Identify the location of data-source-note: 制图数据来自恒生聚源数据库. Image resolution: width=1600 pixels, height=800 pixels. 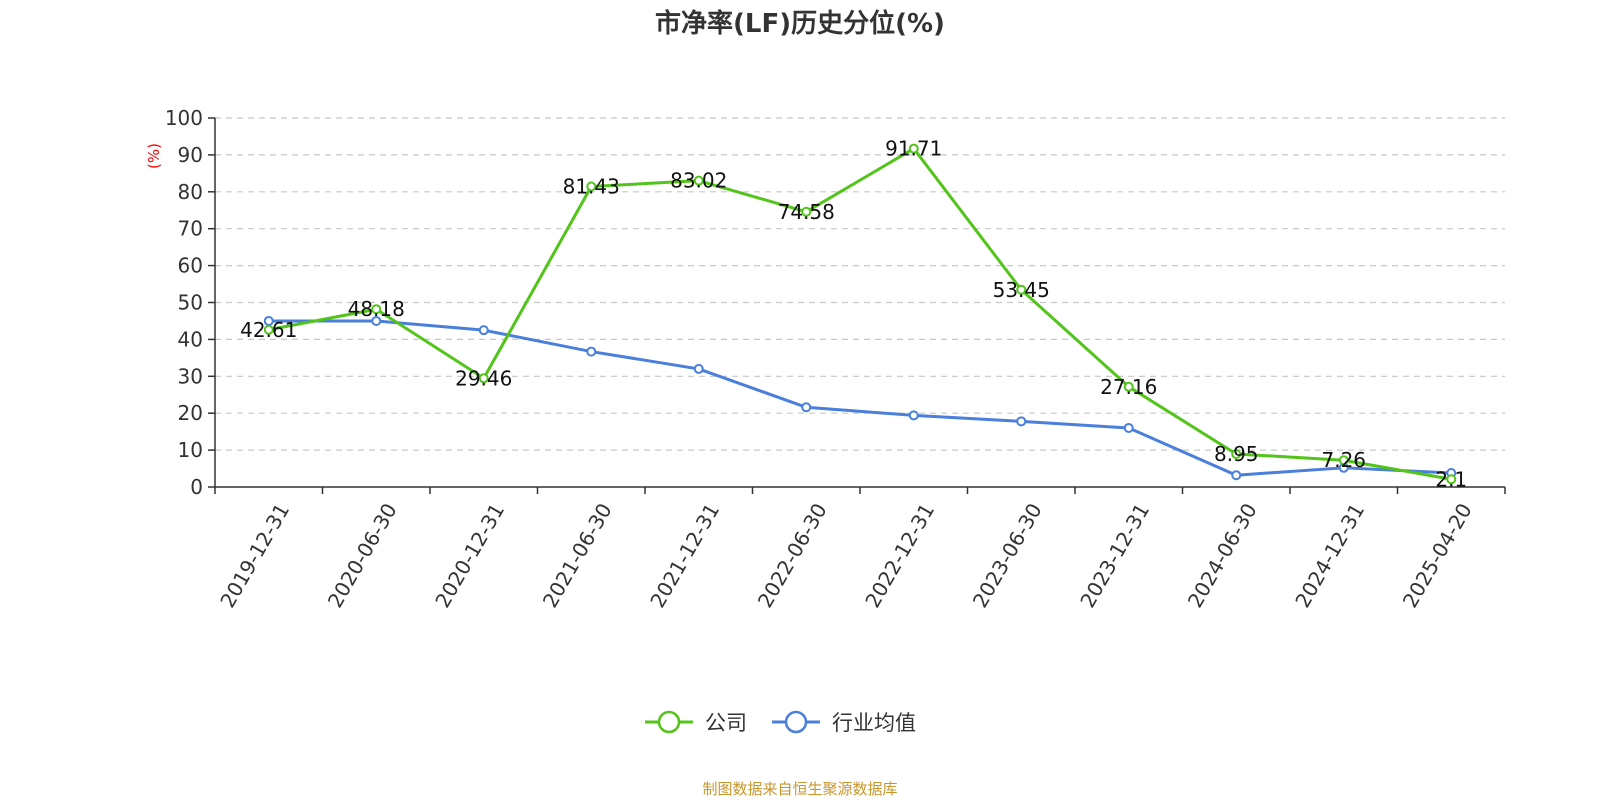
(799, 789).